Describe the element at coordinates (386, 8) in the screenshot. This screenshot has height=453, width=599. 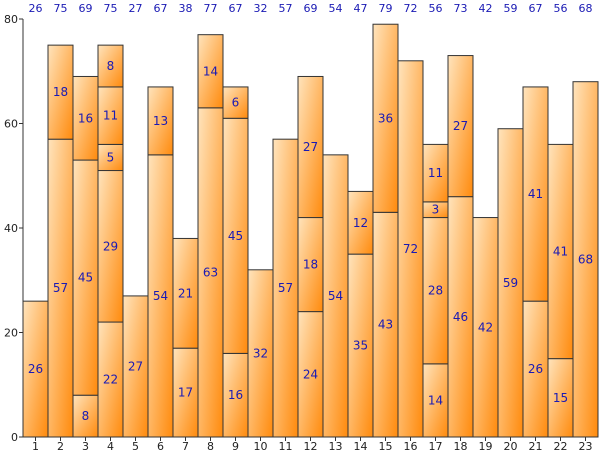
I see `bar-total-label: 79` at that location.